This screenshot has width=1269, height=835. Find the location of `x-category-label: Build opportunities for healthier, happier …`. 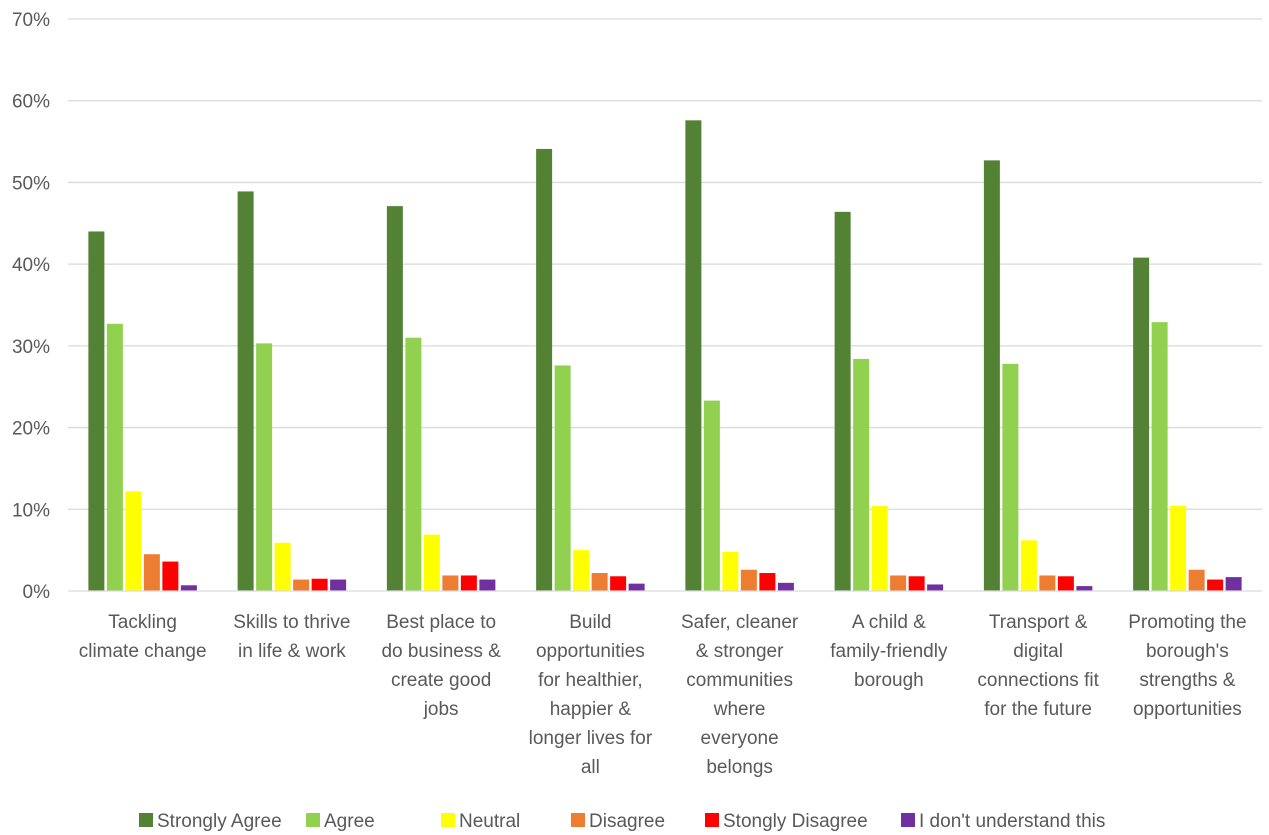

x-category-label: Build opportunities for healthier, happier … is located at coordinates (591, 695).